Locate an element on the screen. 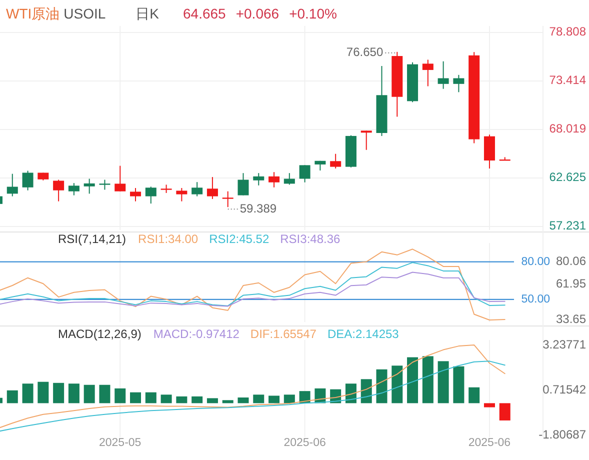 The image size is (589, 460). ref-line-label: 80.00 is located at coordinates (535, 262).